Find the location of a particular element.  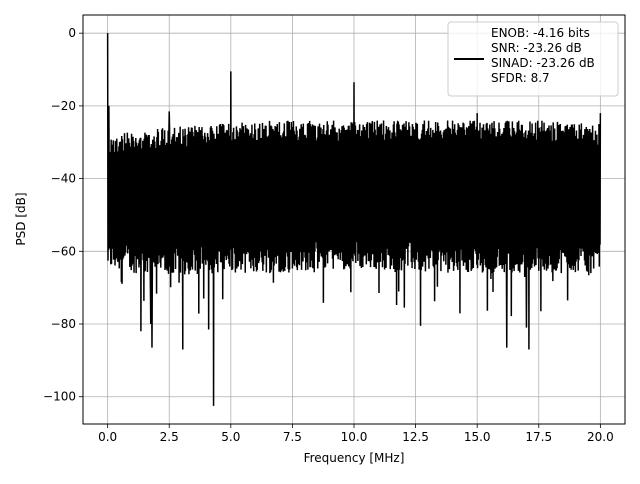

legend-metric-line: SINAD: -23.26 dB is located at coordinates (543, 63).